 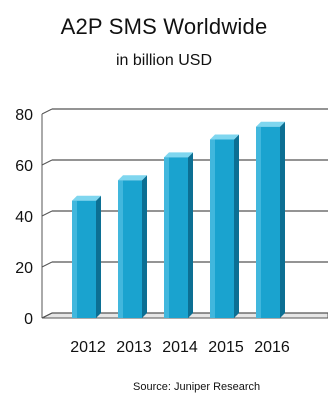 I want to click on bar-top-2014, so click(x=178, y=155).